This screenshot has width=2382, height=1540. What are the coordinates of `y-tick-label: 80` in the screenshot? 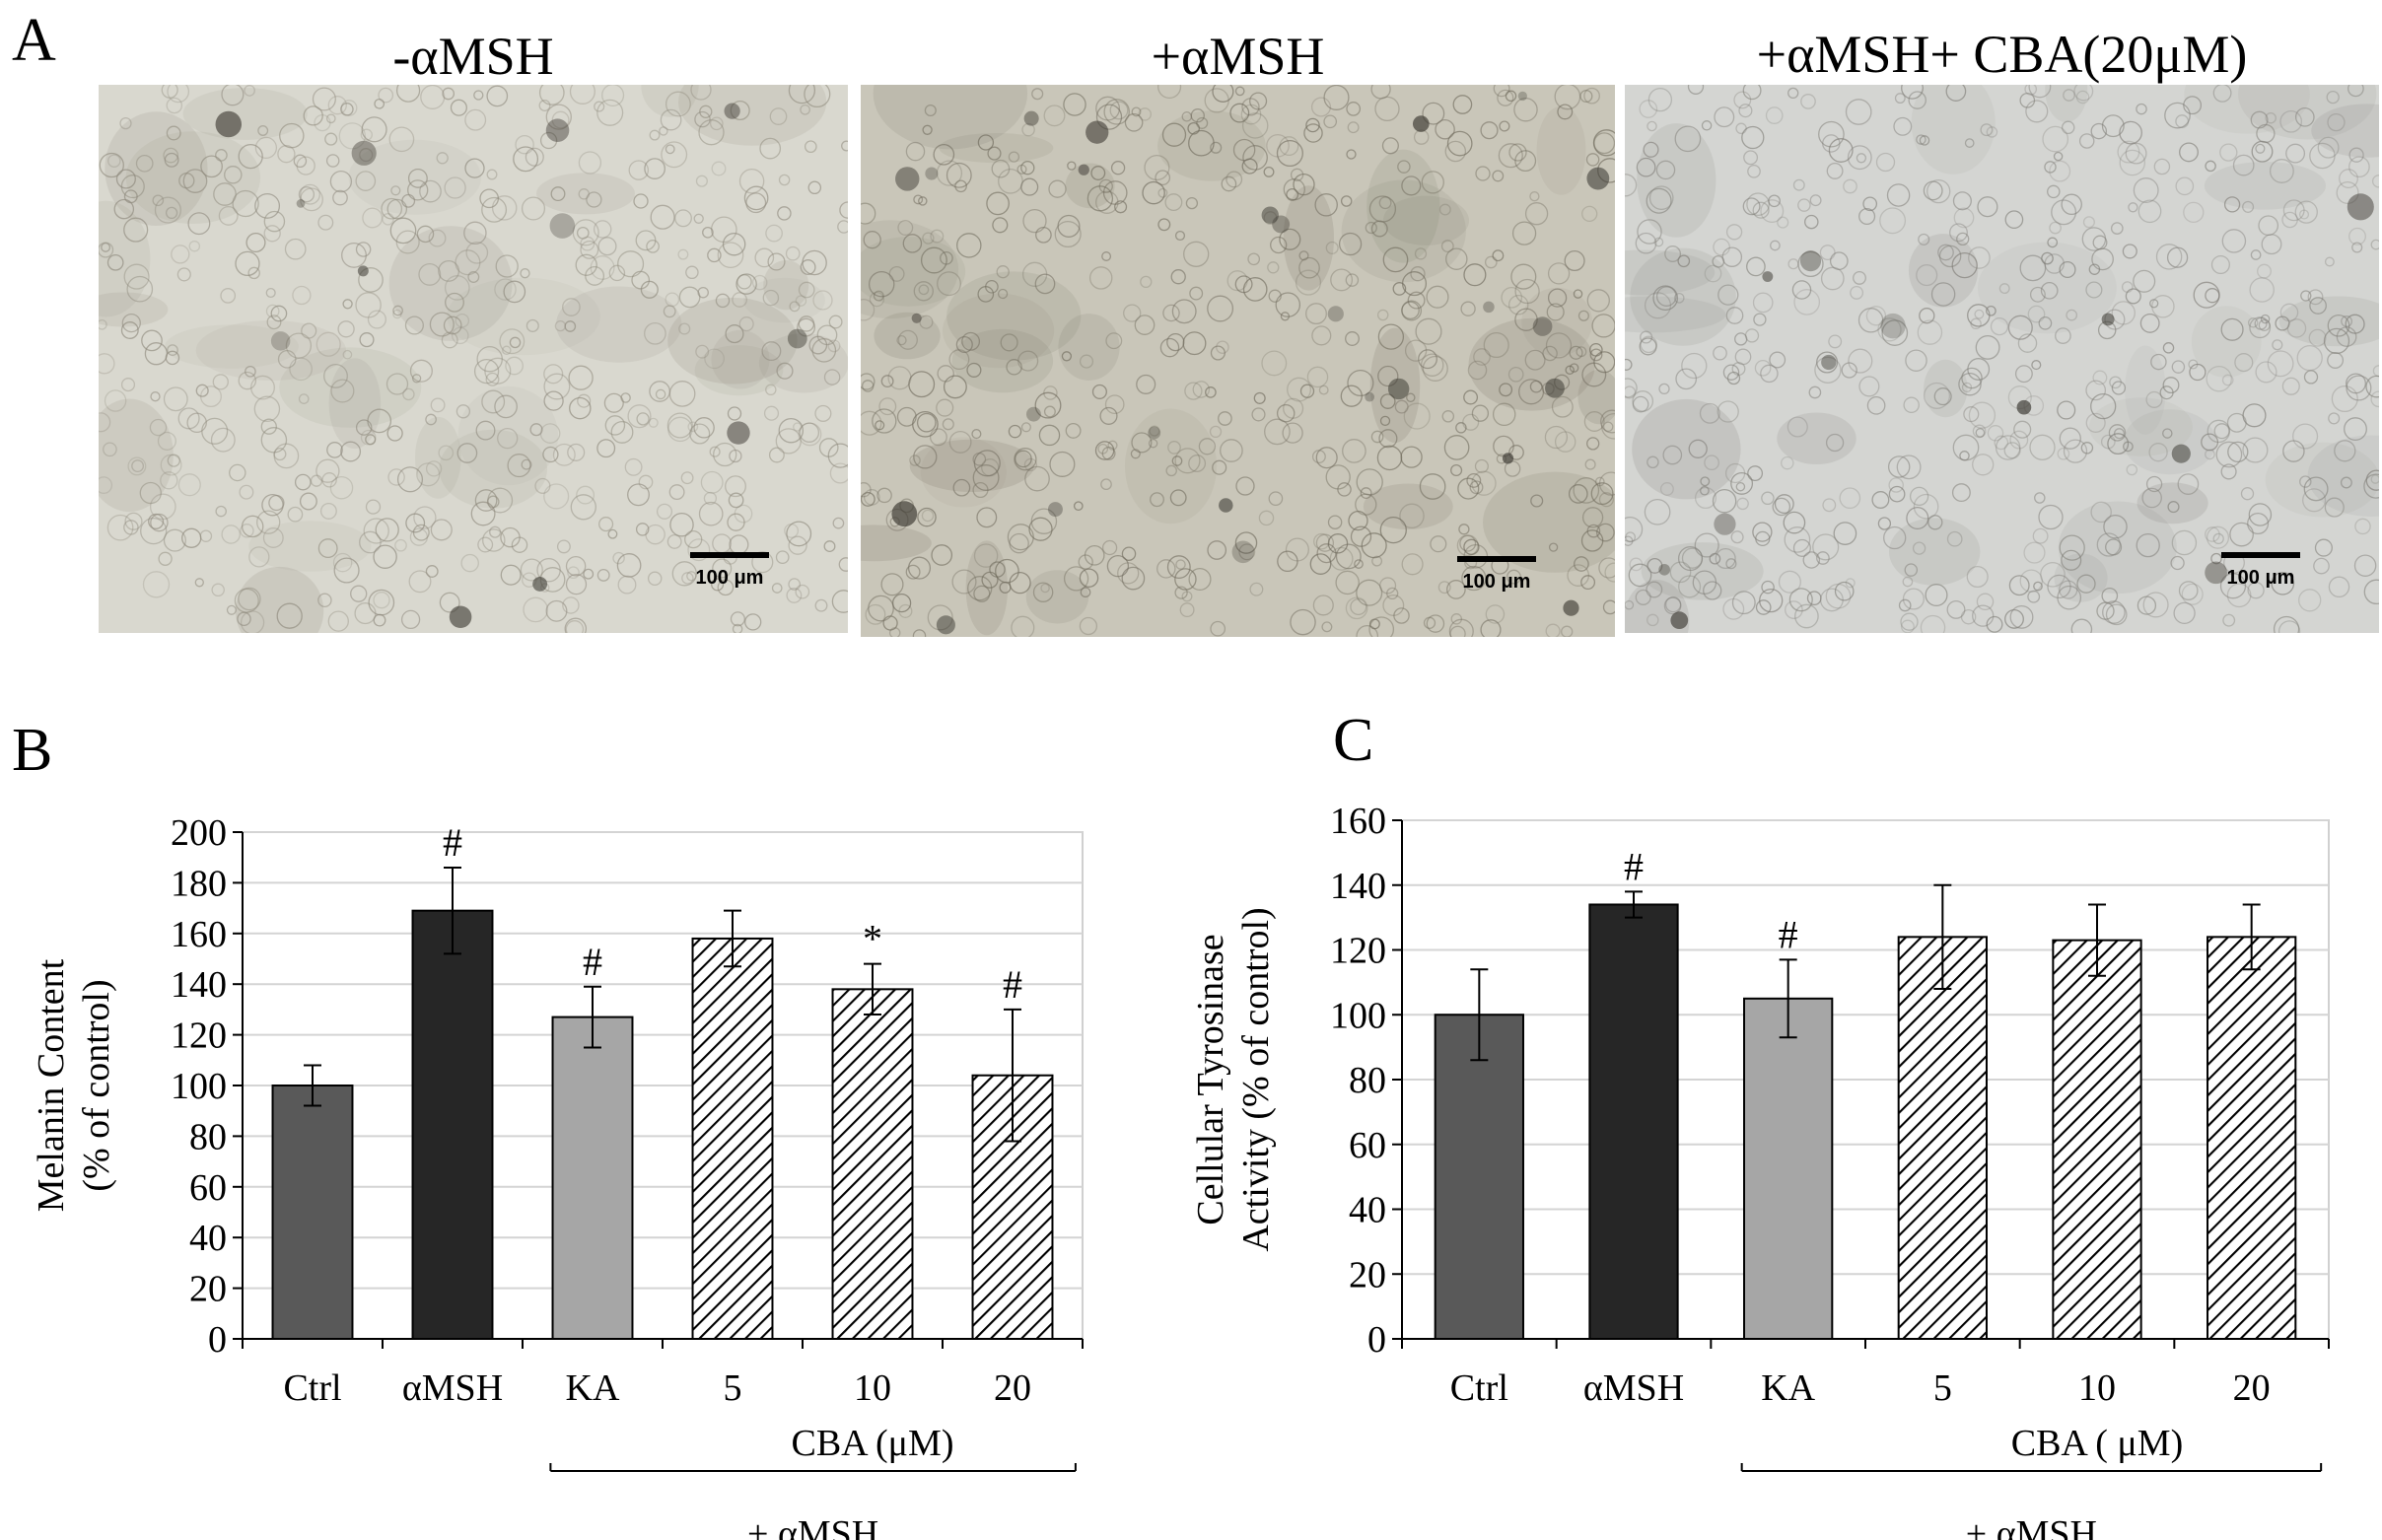 It's located at (1367, 1080).